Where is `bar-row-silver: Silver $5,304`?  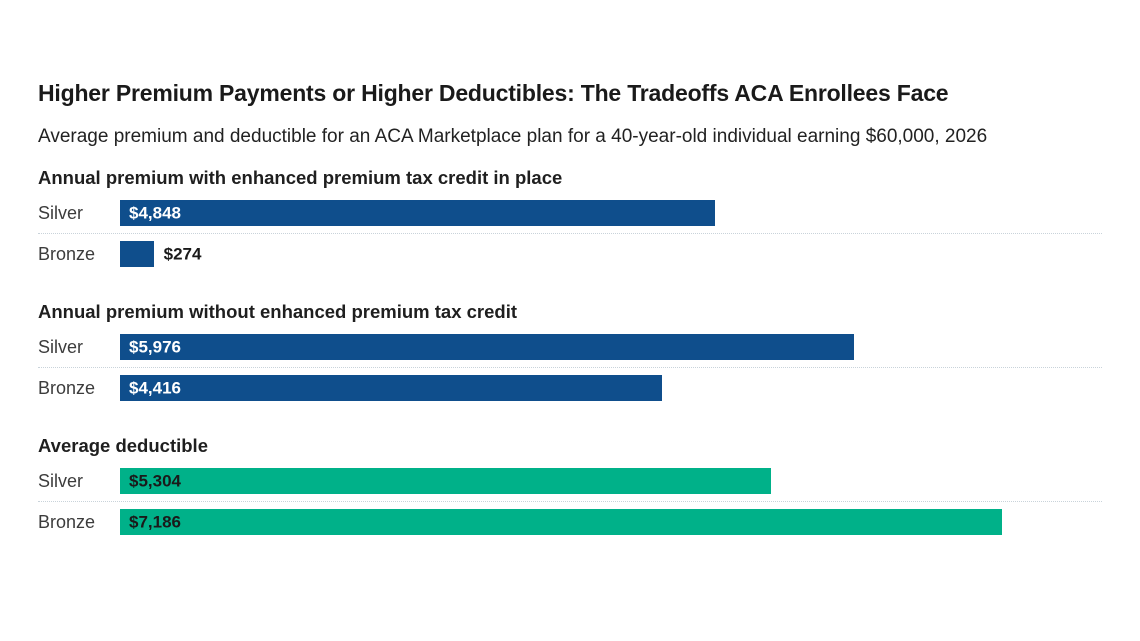 bar-row-silver: Silver $5,304 is located at coordinates (570, 480).